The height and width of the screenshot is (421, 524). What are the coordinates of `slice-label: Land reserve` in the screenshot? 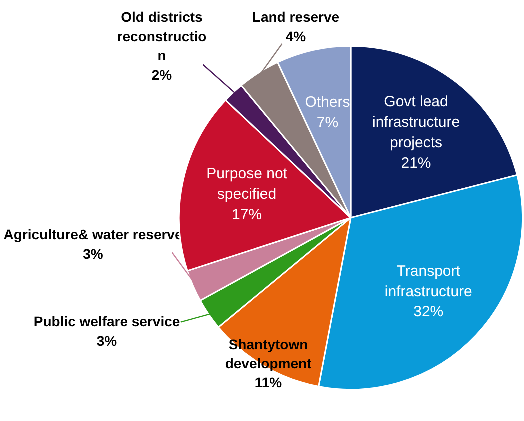 It's located at (296, 17).